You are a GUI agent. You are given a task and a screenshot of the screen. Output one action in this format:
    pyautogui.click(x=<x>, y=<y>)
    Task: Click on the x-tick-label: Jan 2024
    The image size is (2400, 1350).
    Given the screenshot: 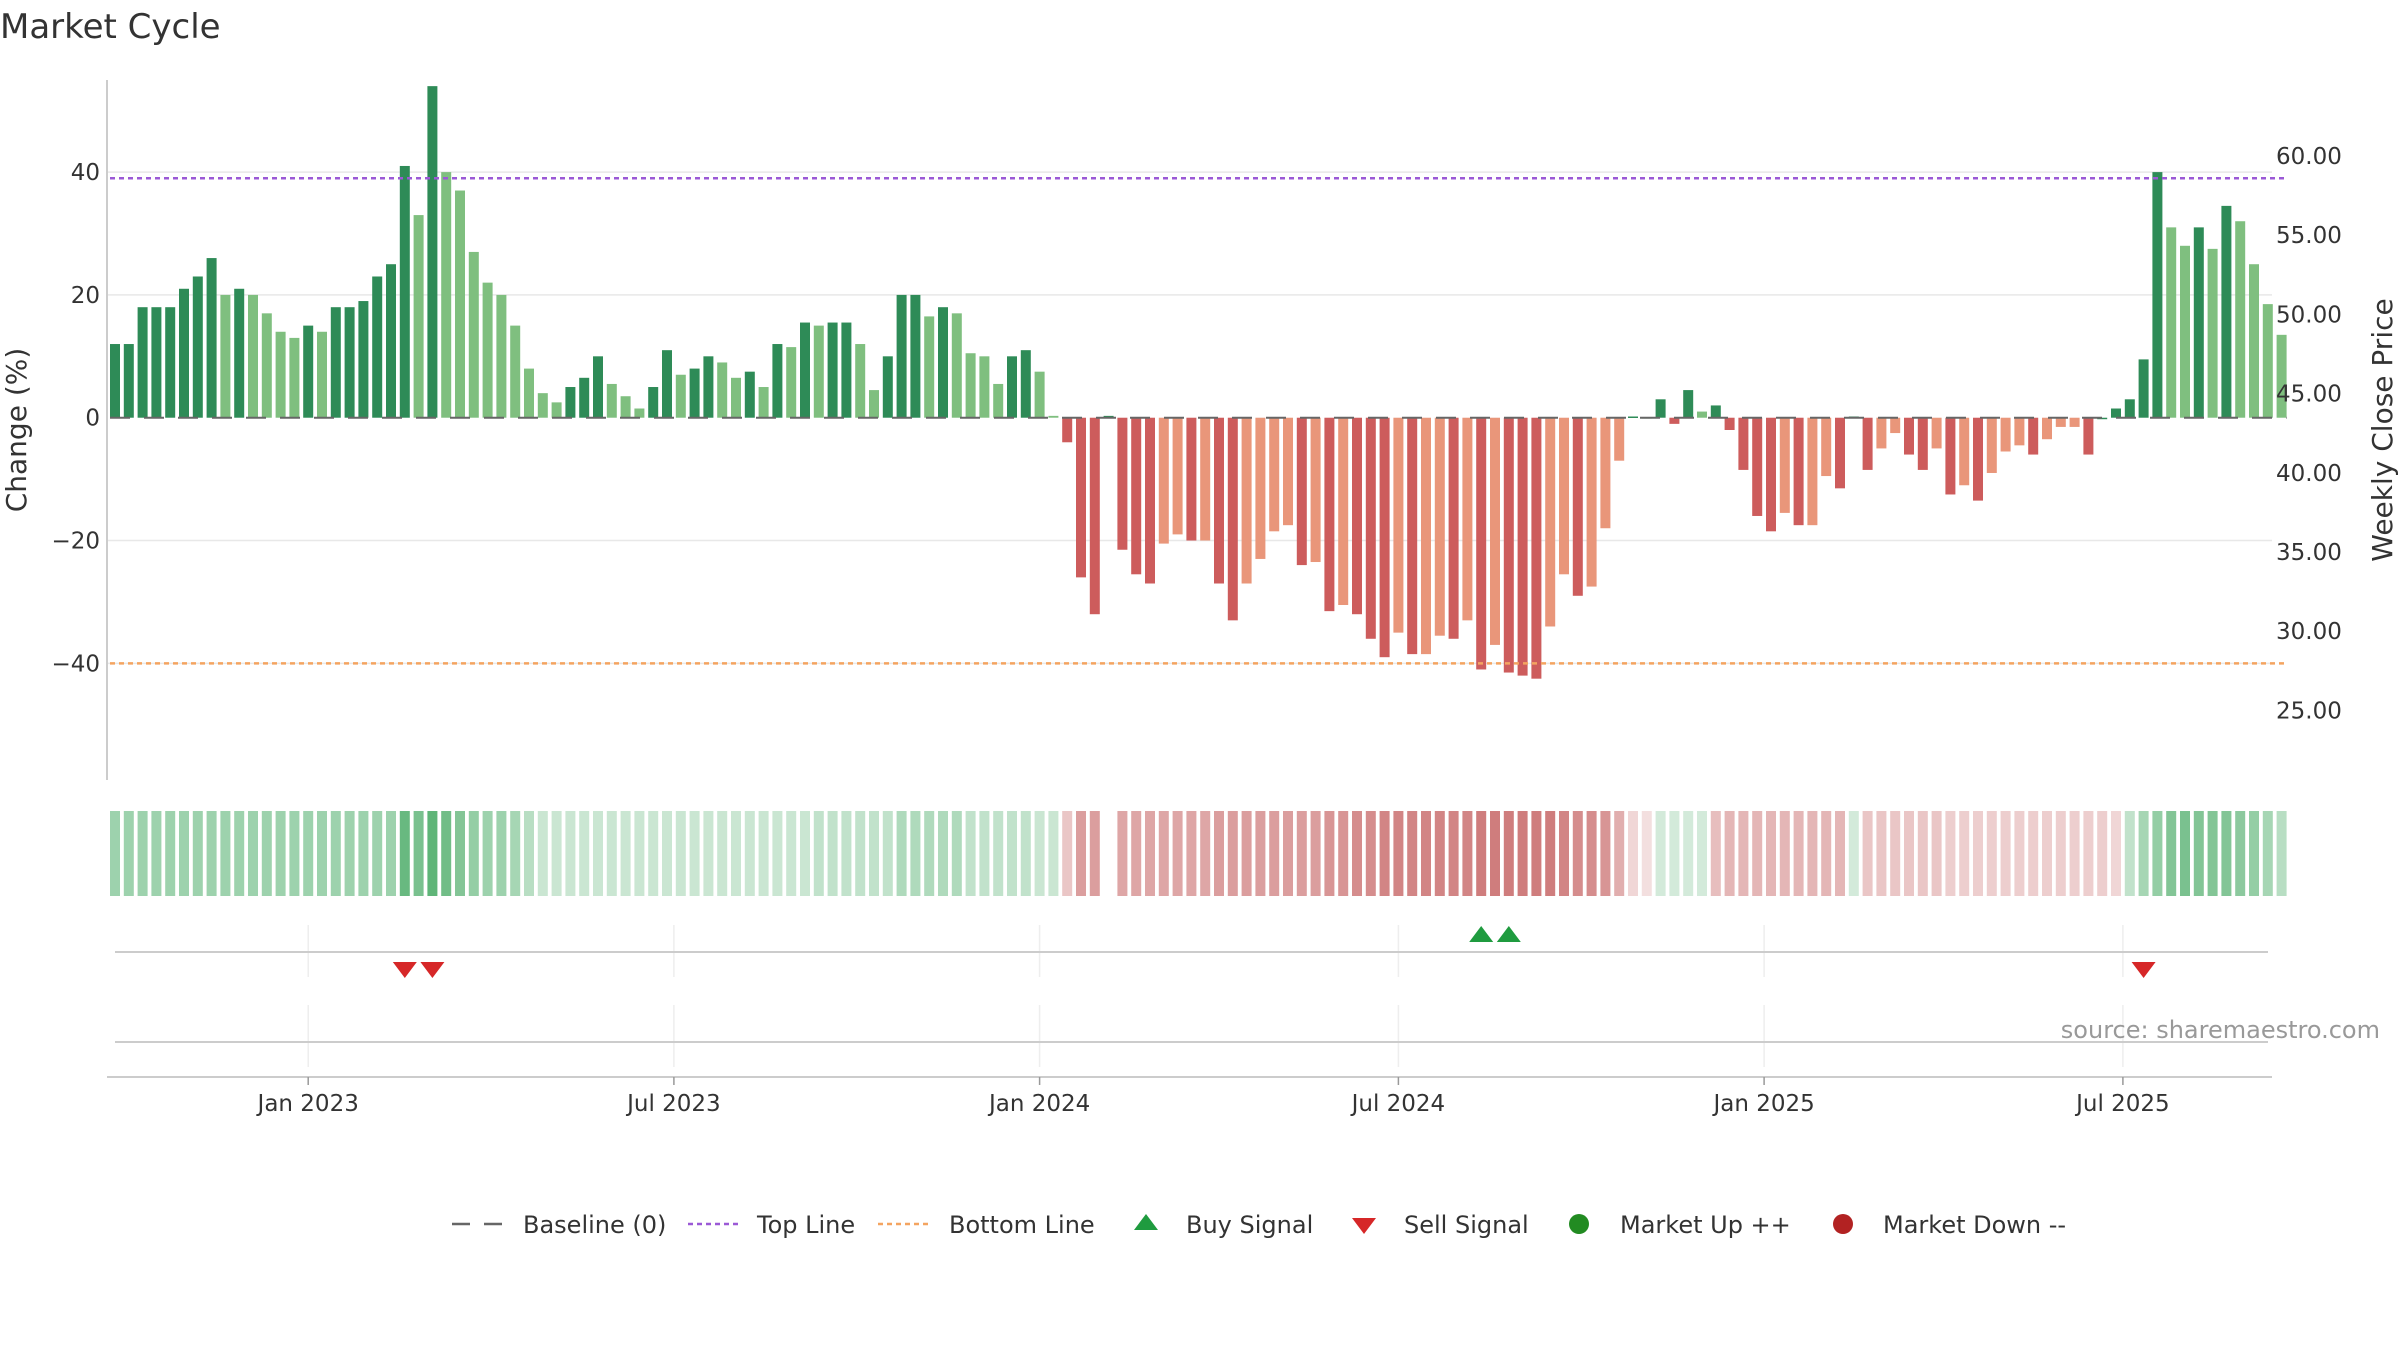 What is the action you would take?
    pyautogui.click(x=1038, y=1104)
    